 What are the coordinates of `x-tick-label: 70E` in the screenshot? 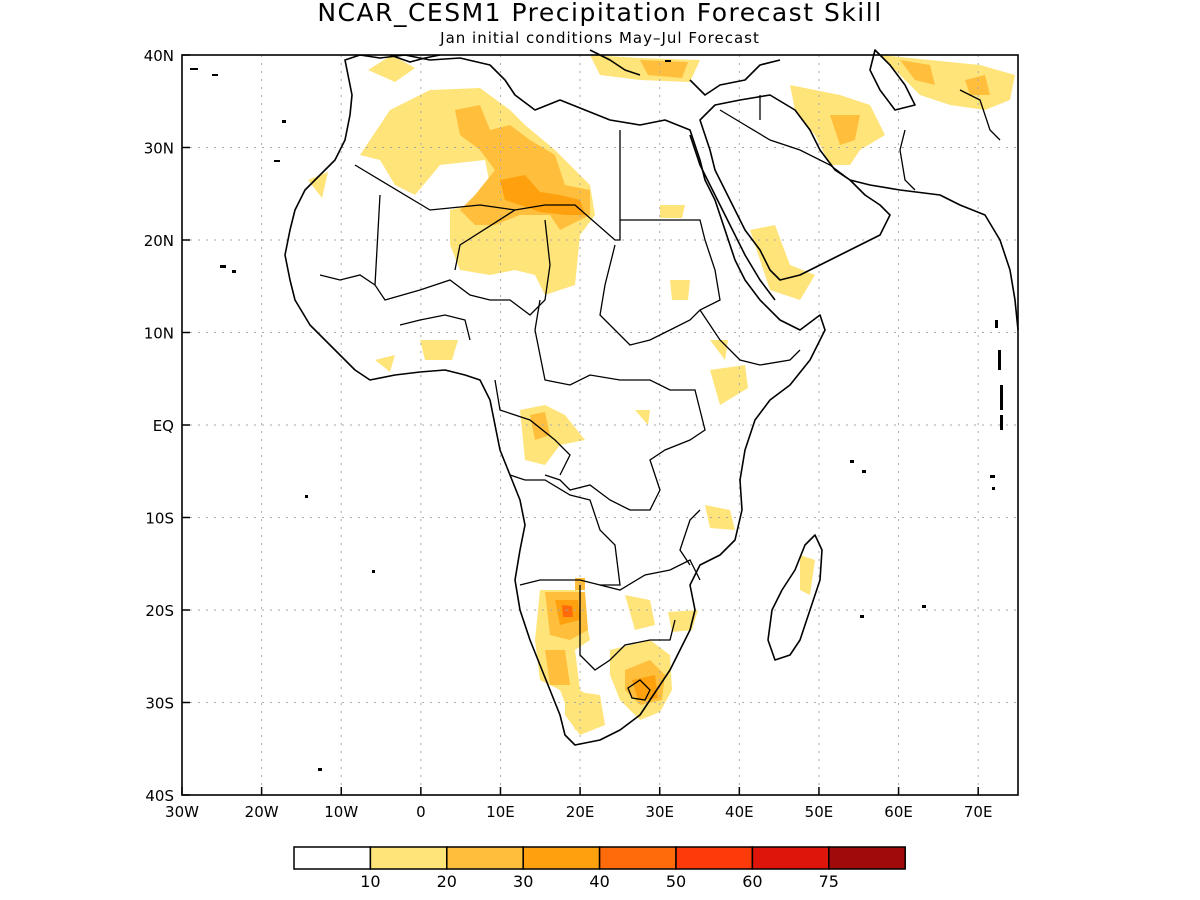 It's located at (978, 812).